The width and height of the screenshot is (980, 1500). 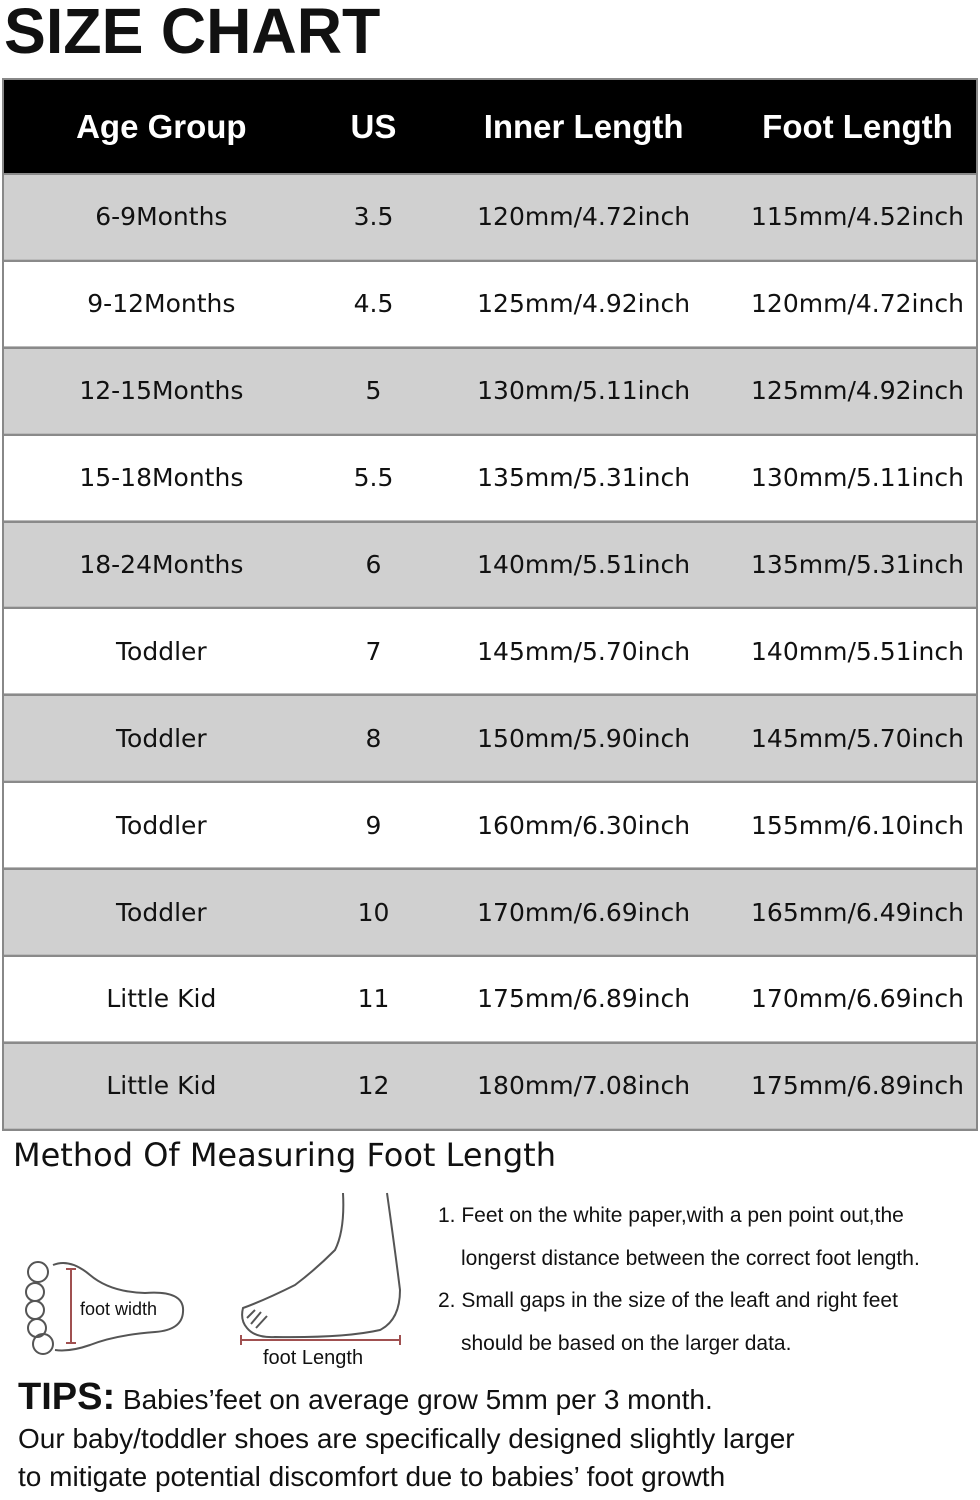 What do you see at coordinates (857, 478) in the screenshot?
I see `cell-foot-length: 130mm/5.11inch` at bounding box center [857, 478].